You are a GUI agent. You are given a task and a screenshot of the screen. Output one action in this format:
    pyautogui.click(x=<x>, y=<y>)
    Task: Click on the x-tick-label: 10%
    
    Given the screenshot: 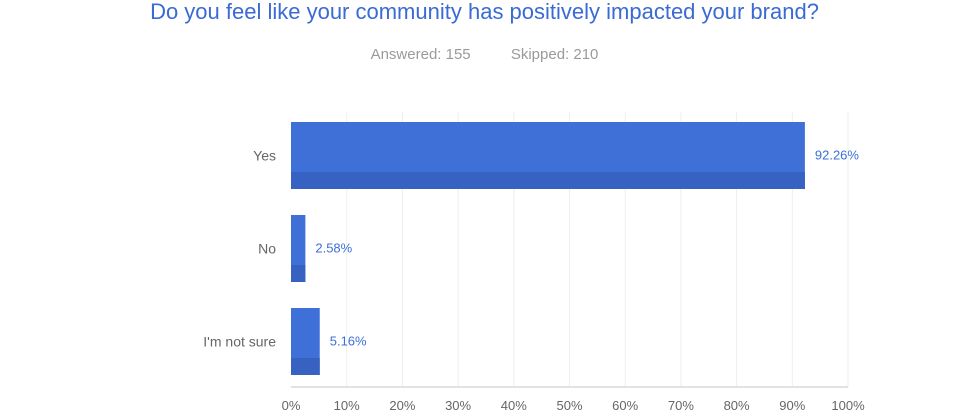 What is the action you would take?
    pyautogui.click(x=347, y=405)
    